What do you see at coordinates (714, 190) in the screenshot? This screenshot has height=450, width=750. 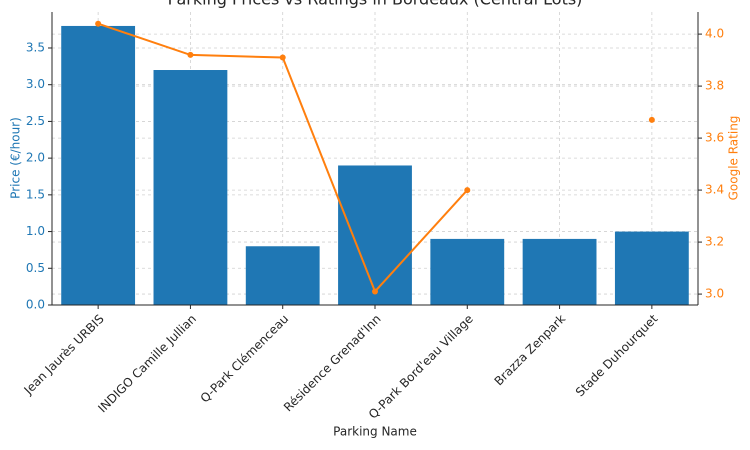 I see `y2-tick-label: 3.4` at bounding box center [714, 190].